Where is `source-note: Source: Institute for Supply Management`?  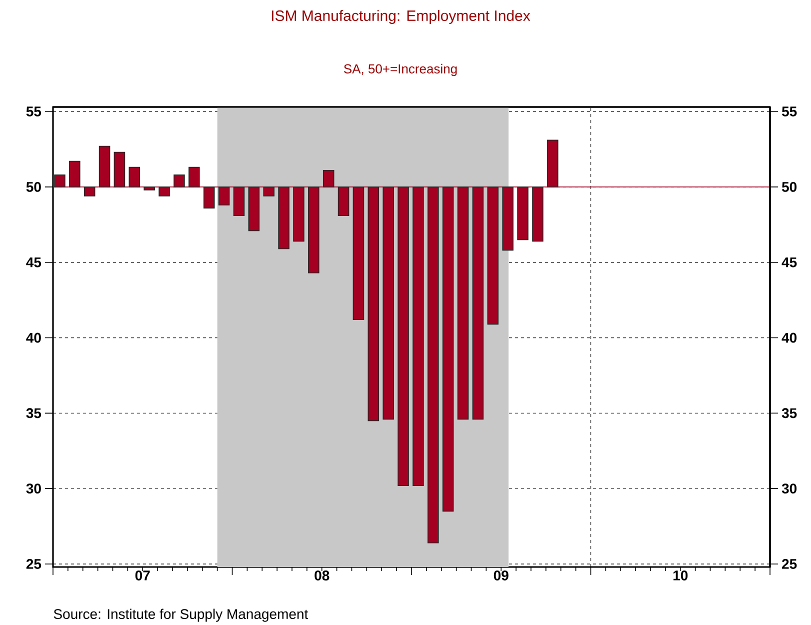
source-note: Source: Institute for Supply Management is located at coordinates (181, 615).